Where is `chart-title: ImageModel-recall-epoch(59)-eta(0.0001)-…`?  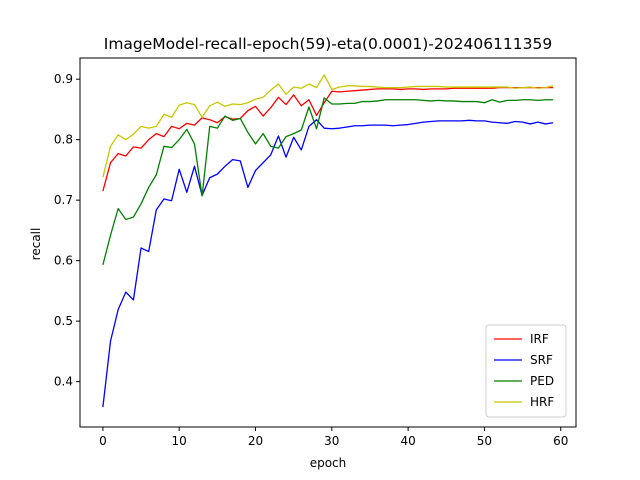
chart-title: ImageModel-recall-epoch(59)-eta(0.0001)-… is located at coordinates (328, 44).